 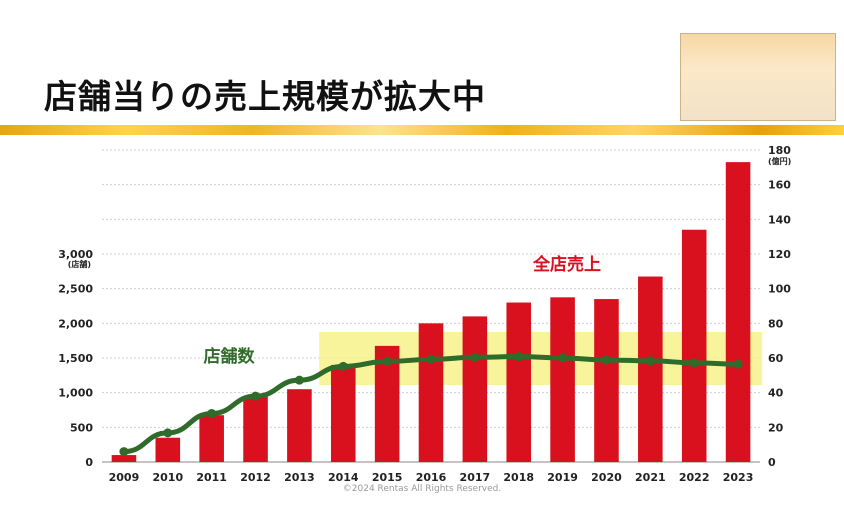 I want to click on bar-2009, so click(x=124, y=458).